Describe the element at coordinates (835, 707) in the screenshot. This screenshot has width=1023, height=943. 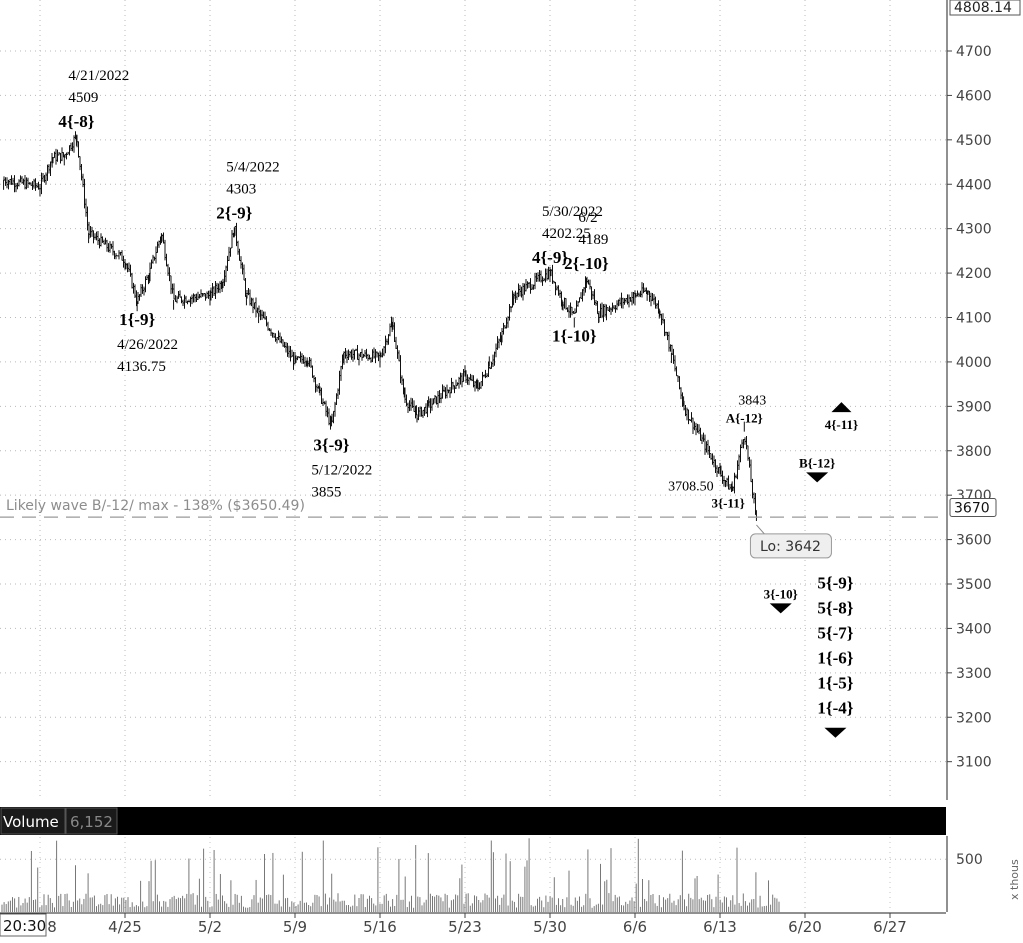
I see `stack-label: 1{-4}` at that location.